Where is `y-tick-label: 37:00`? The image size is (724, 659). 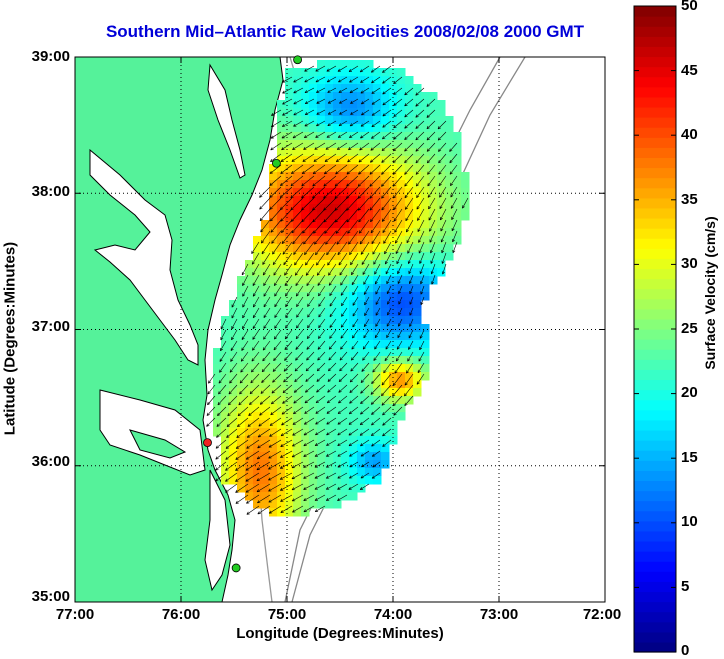
y-tick-label: 37:00 is located at coordinates (50, 326).